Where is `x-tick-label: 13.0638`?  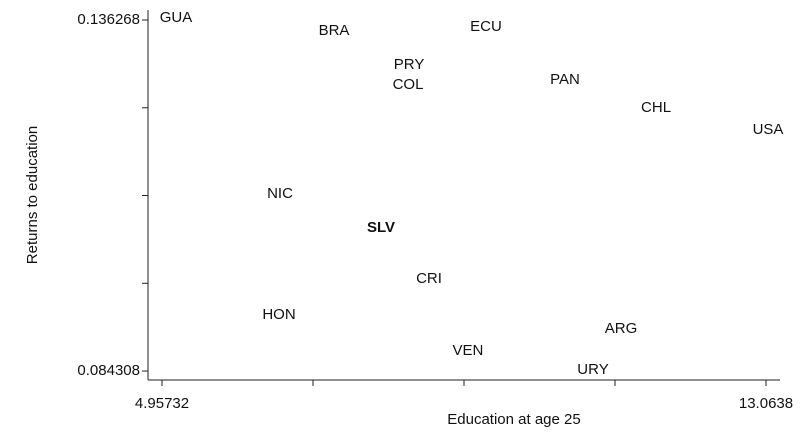
x-tick-label: 13.0638 is located at coordinates (766, 403).